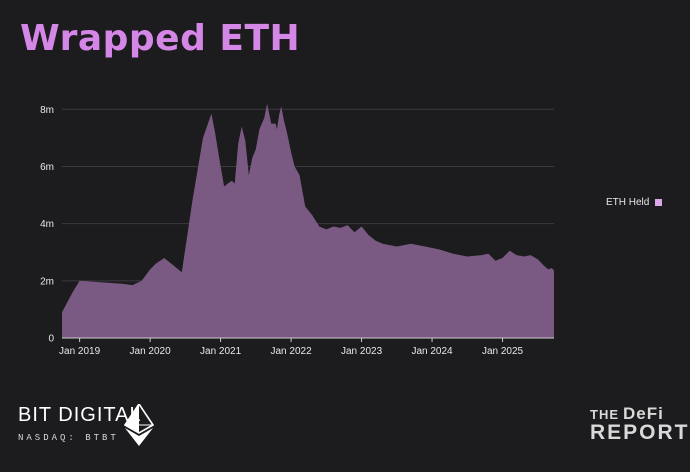 This screenshot has height=472, width=690. I want to click on x-tick-label: Jan 2022, so click(292, 351).